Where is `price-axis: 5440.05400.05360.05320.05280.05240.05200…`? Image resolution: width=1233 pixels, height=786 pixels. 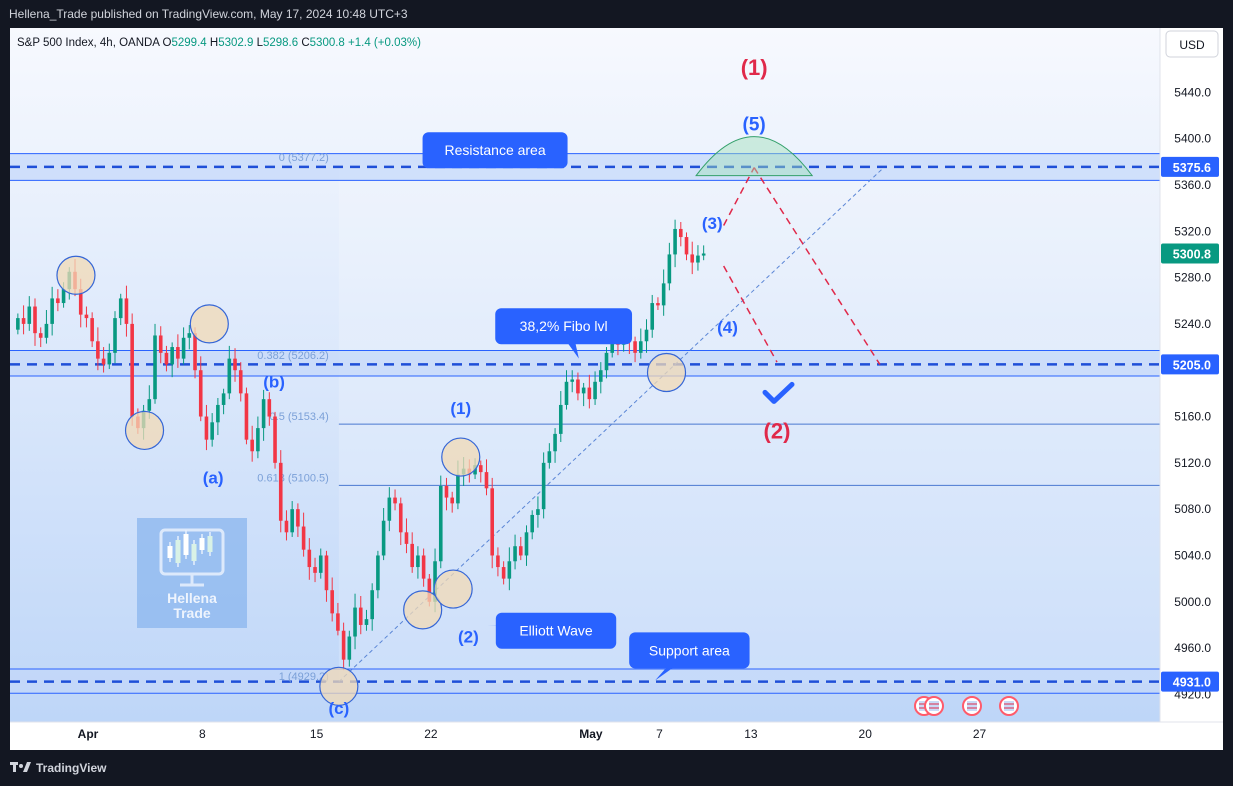
price-axis: 5440.05400.05360.05320.05280.05240.05200… is located at coordinates (1191, 389).